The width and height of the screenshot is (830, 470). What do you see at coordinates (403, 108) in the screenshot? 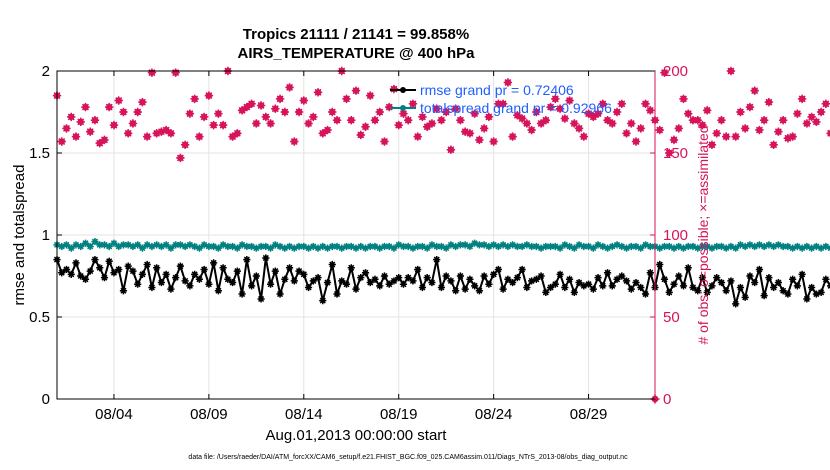
I see `legend-marker-totalspread` at bounding box center [403, 108].